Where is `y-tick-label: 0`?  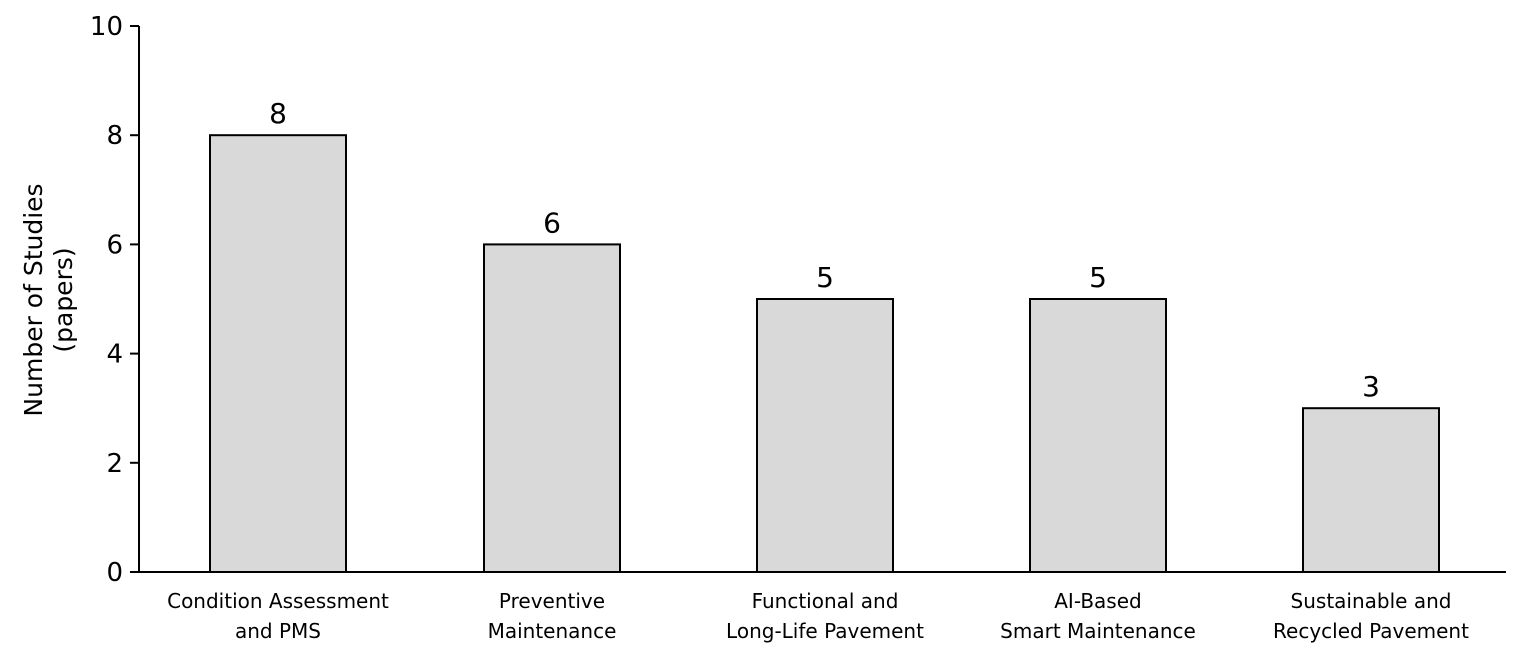 y-tick-label: 0 is located at coordinates (114, 573).